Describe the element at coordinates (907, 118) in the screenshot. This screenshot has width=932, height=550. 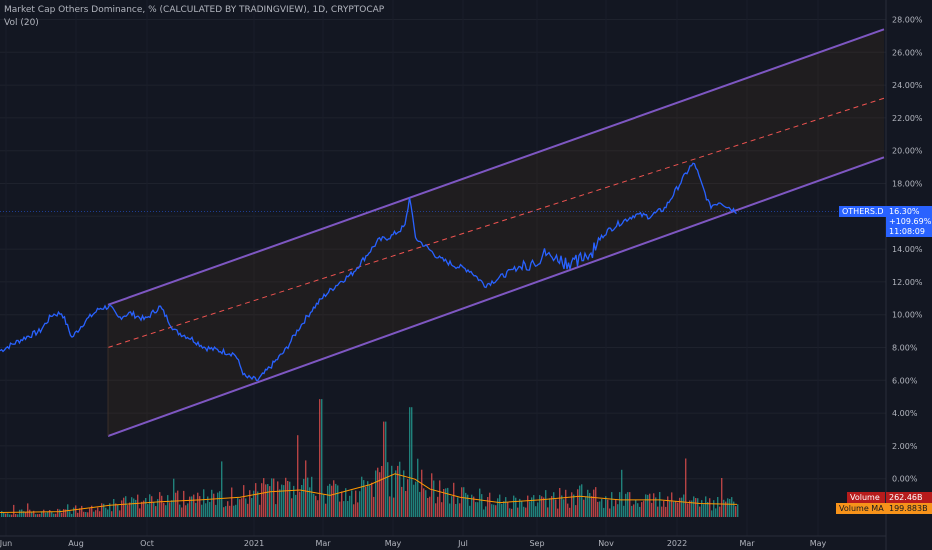
I see `y-tick-label: 22.00%` at that location.